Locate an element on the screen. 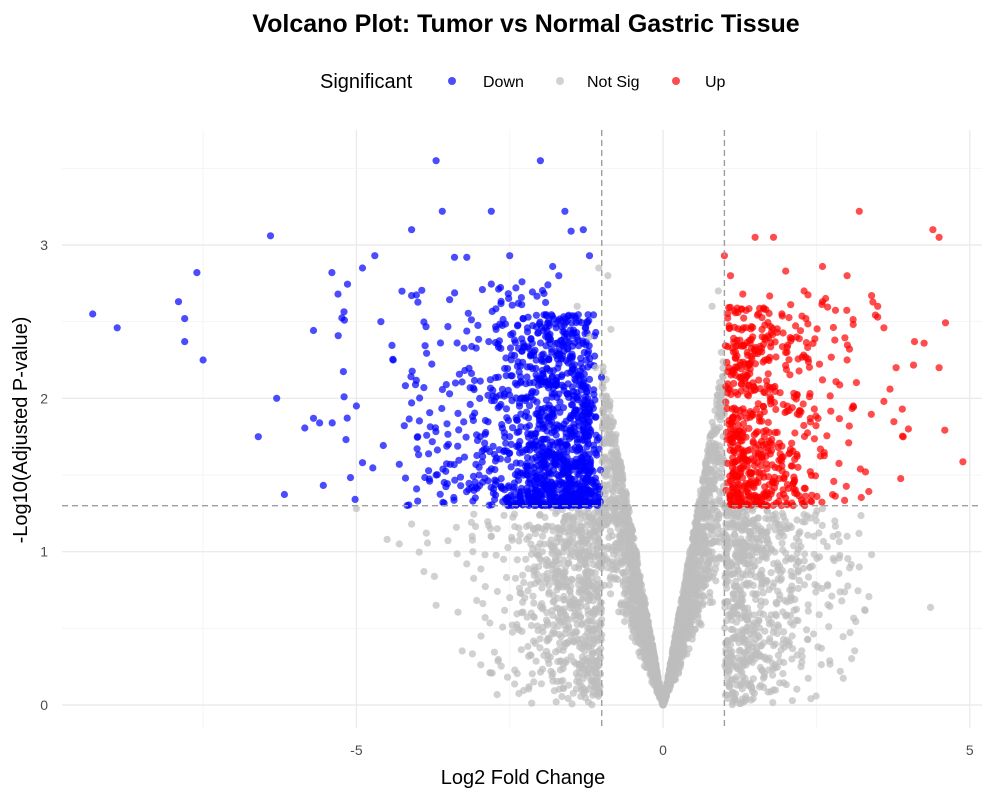 The image size is (1000, 800). legend: Significant Down Not Sig Up is located at coordinates (523, 82).